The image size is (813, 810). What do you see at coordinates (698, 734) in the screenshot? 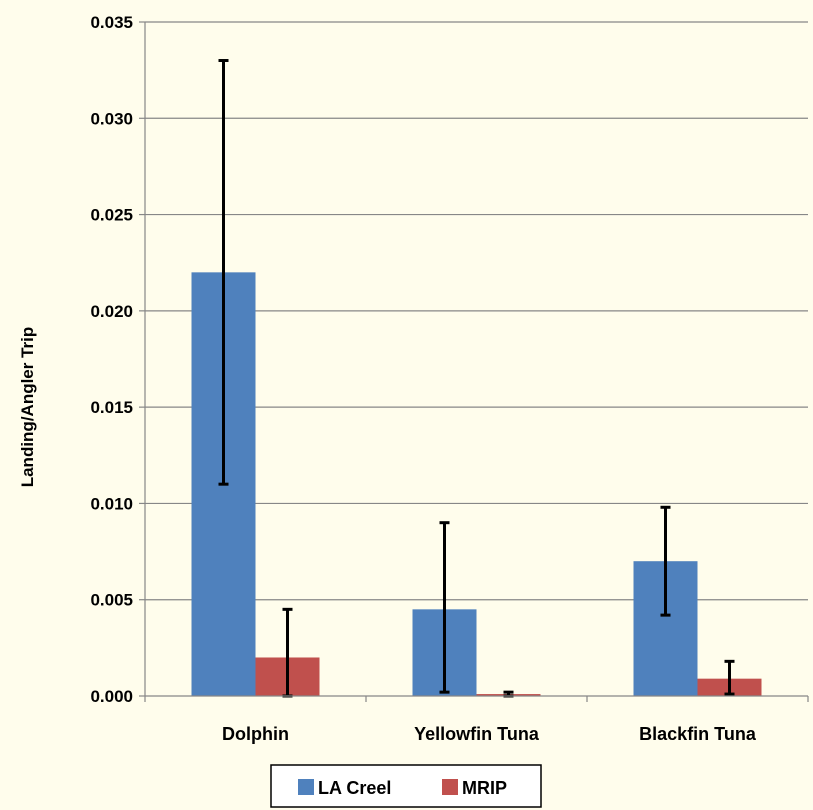
I see `x-category-label: Blackfin Tuna` at bounding box center [698, 734].